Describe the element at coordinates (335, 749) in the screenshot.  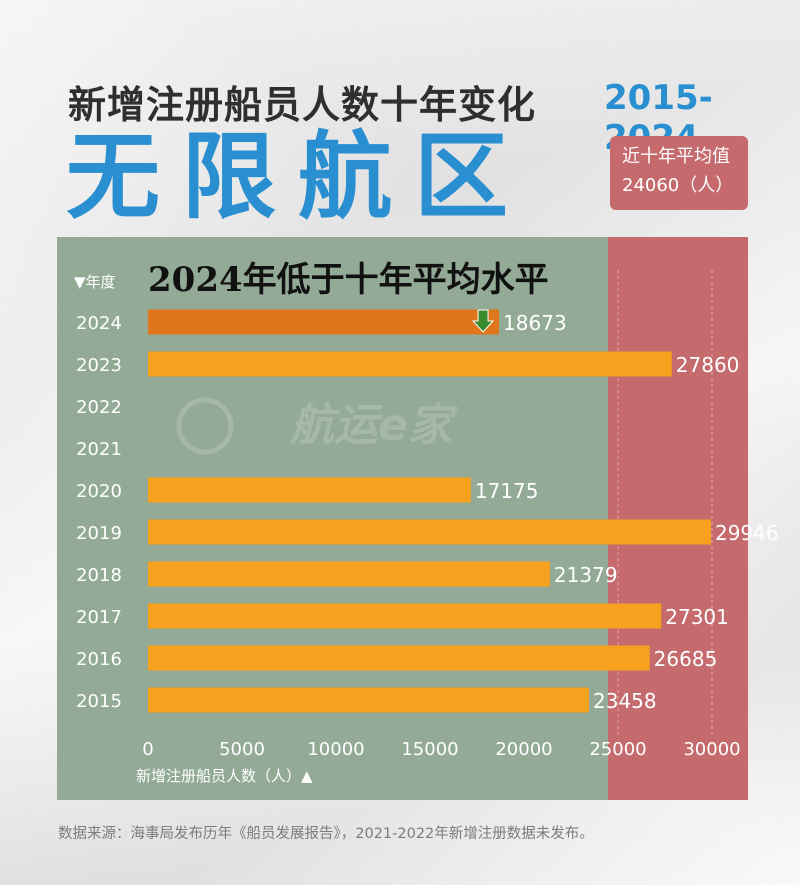
I see `x-tick-label: 10000` at that location.